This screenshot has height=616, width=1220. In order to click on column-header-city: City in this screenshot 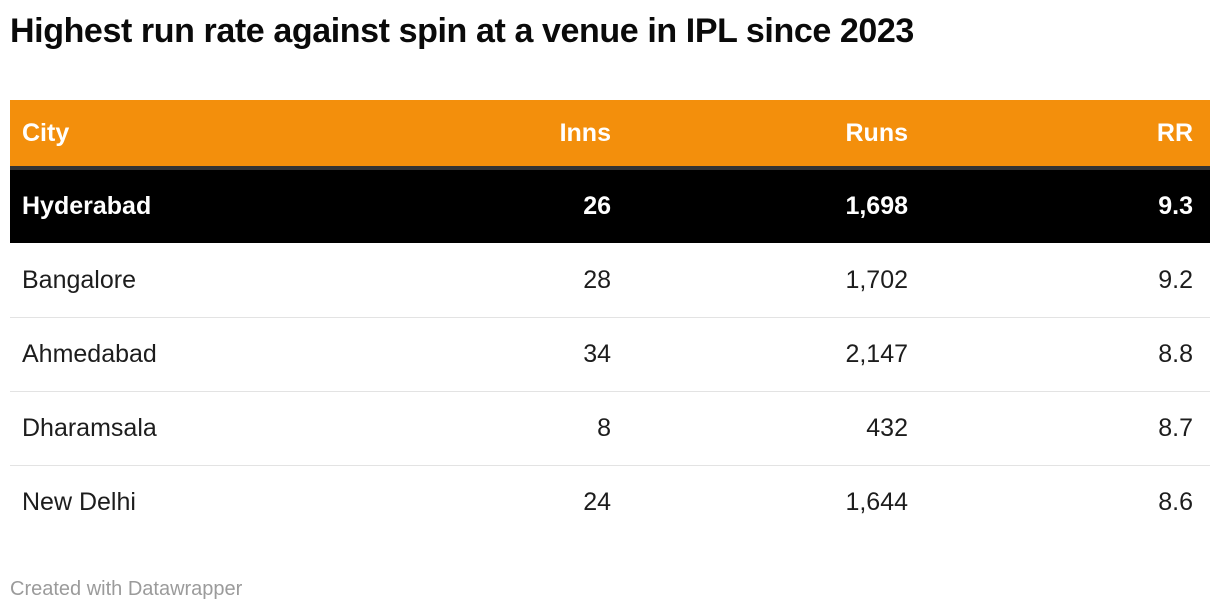, I will do `click(46, 132)`.